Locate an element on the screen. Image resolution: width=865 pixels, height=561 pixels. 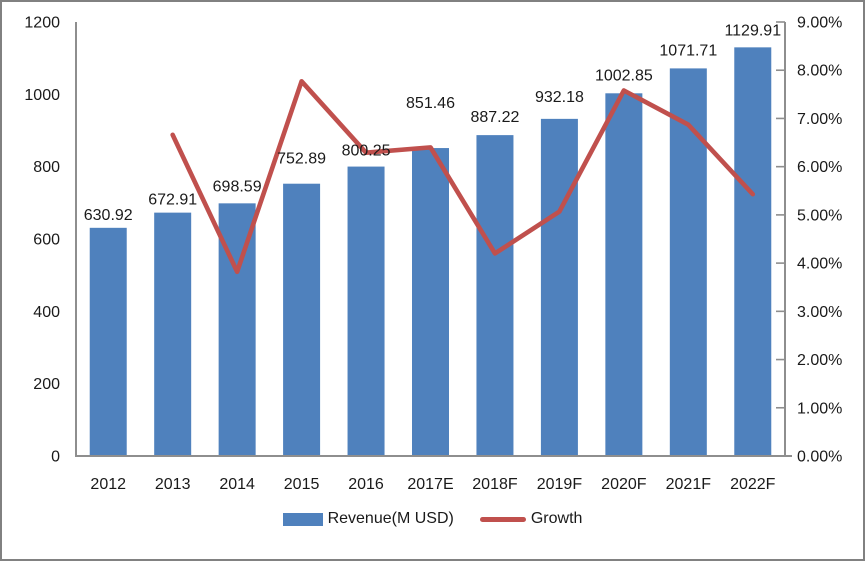
x-axis-category-label: 2020F is located at coordinates (624, 484).